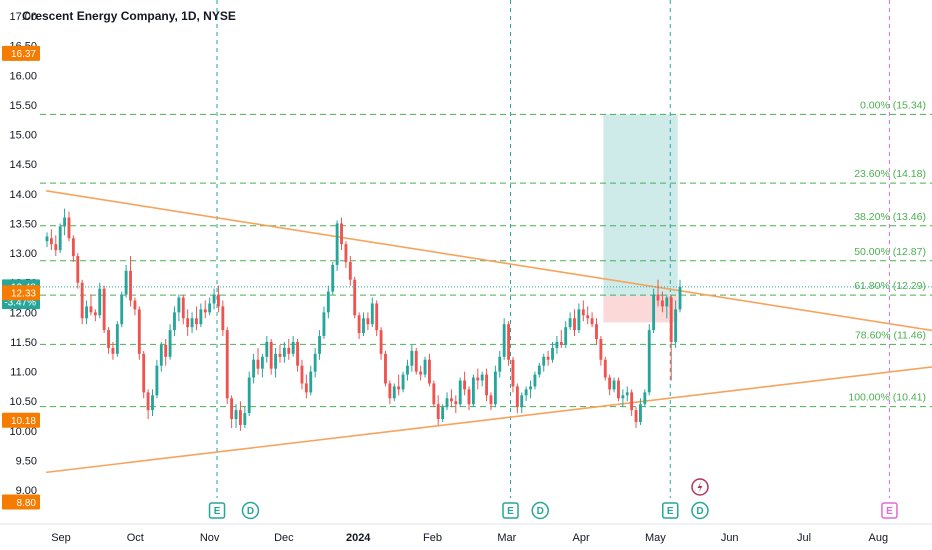  What do you see at coordinates (23, 136) in the screenshot?
I see `y-tick-4: 15.00` at bounding box center [23, 136].